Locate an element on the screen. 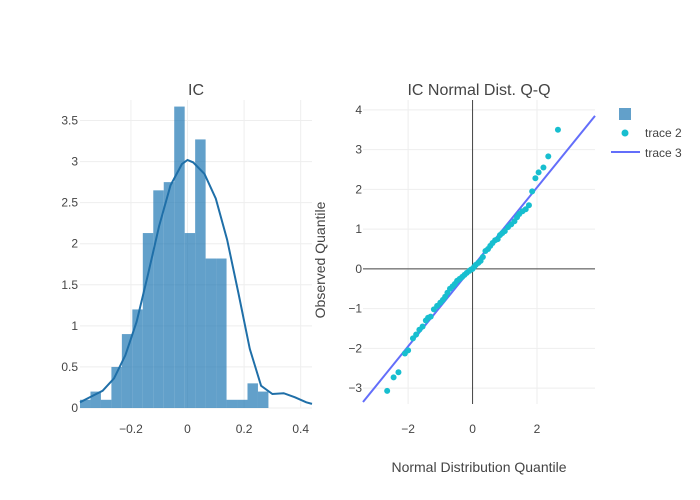 This screenshot has height=500, width=700. legend-swatch-dot is located at coordinates (625, 133).